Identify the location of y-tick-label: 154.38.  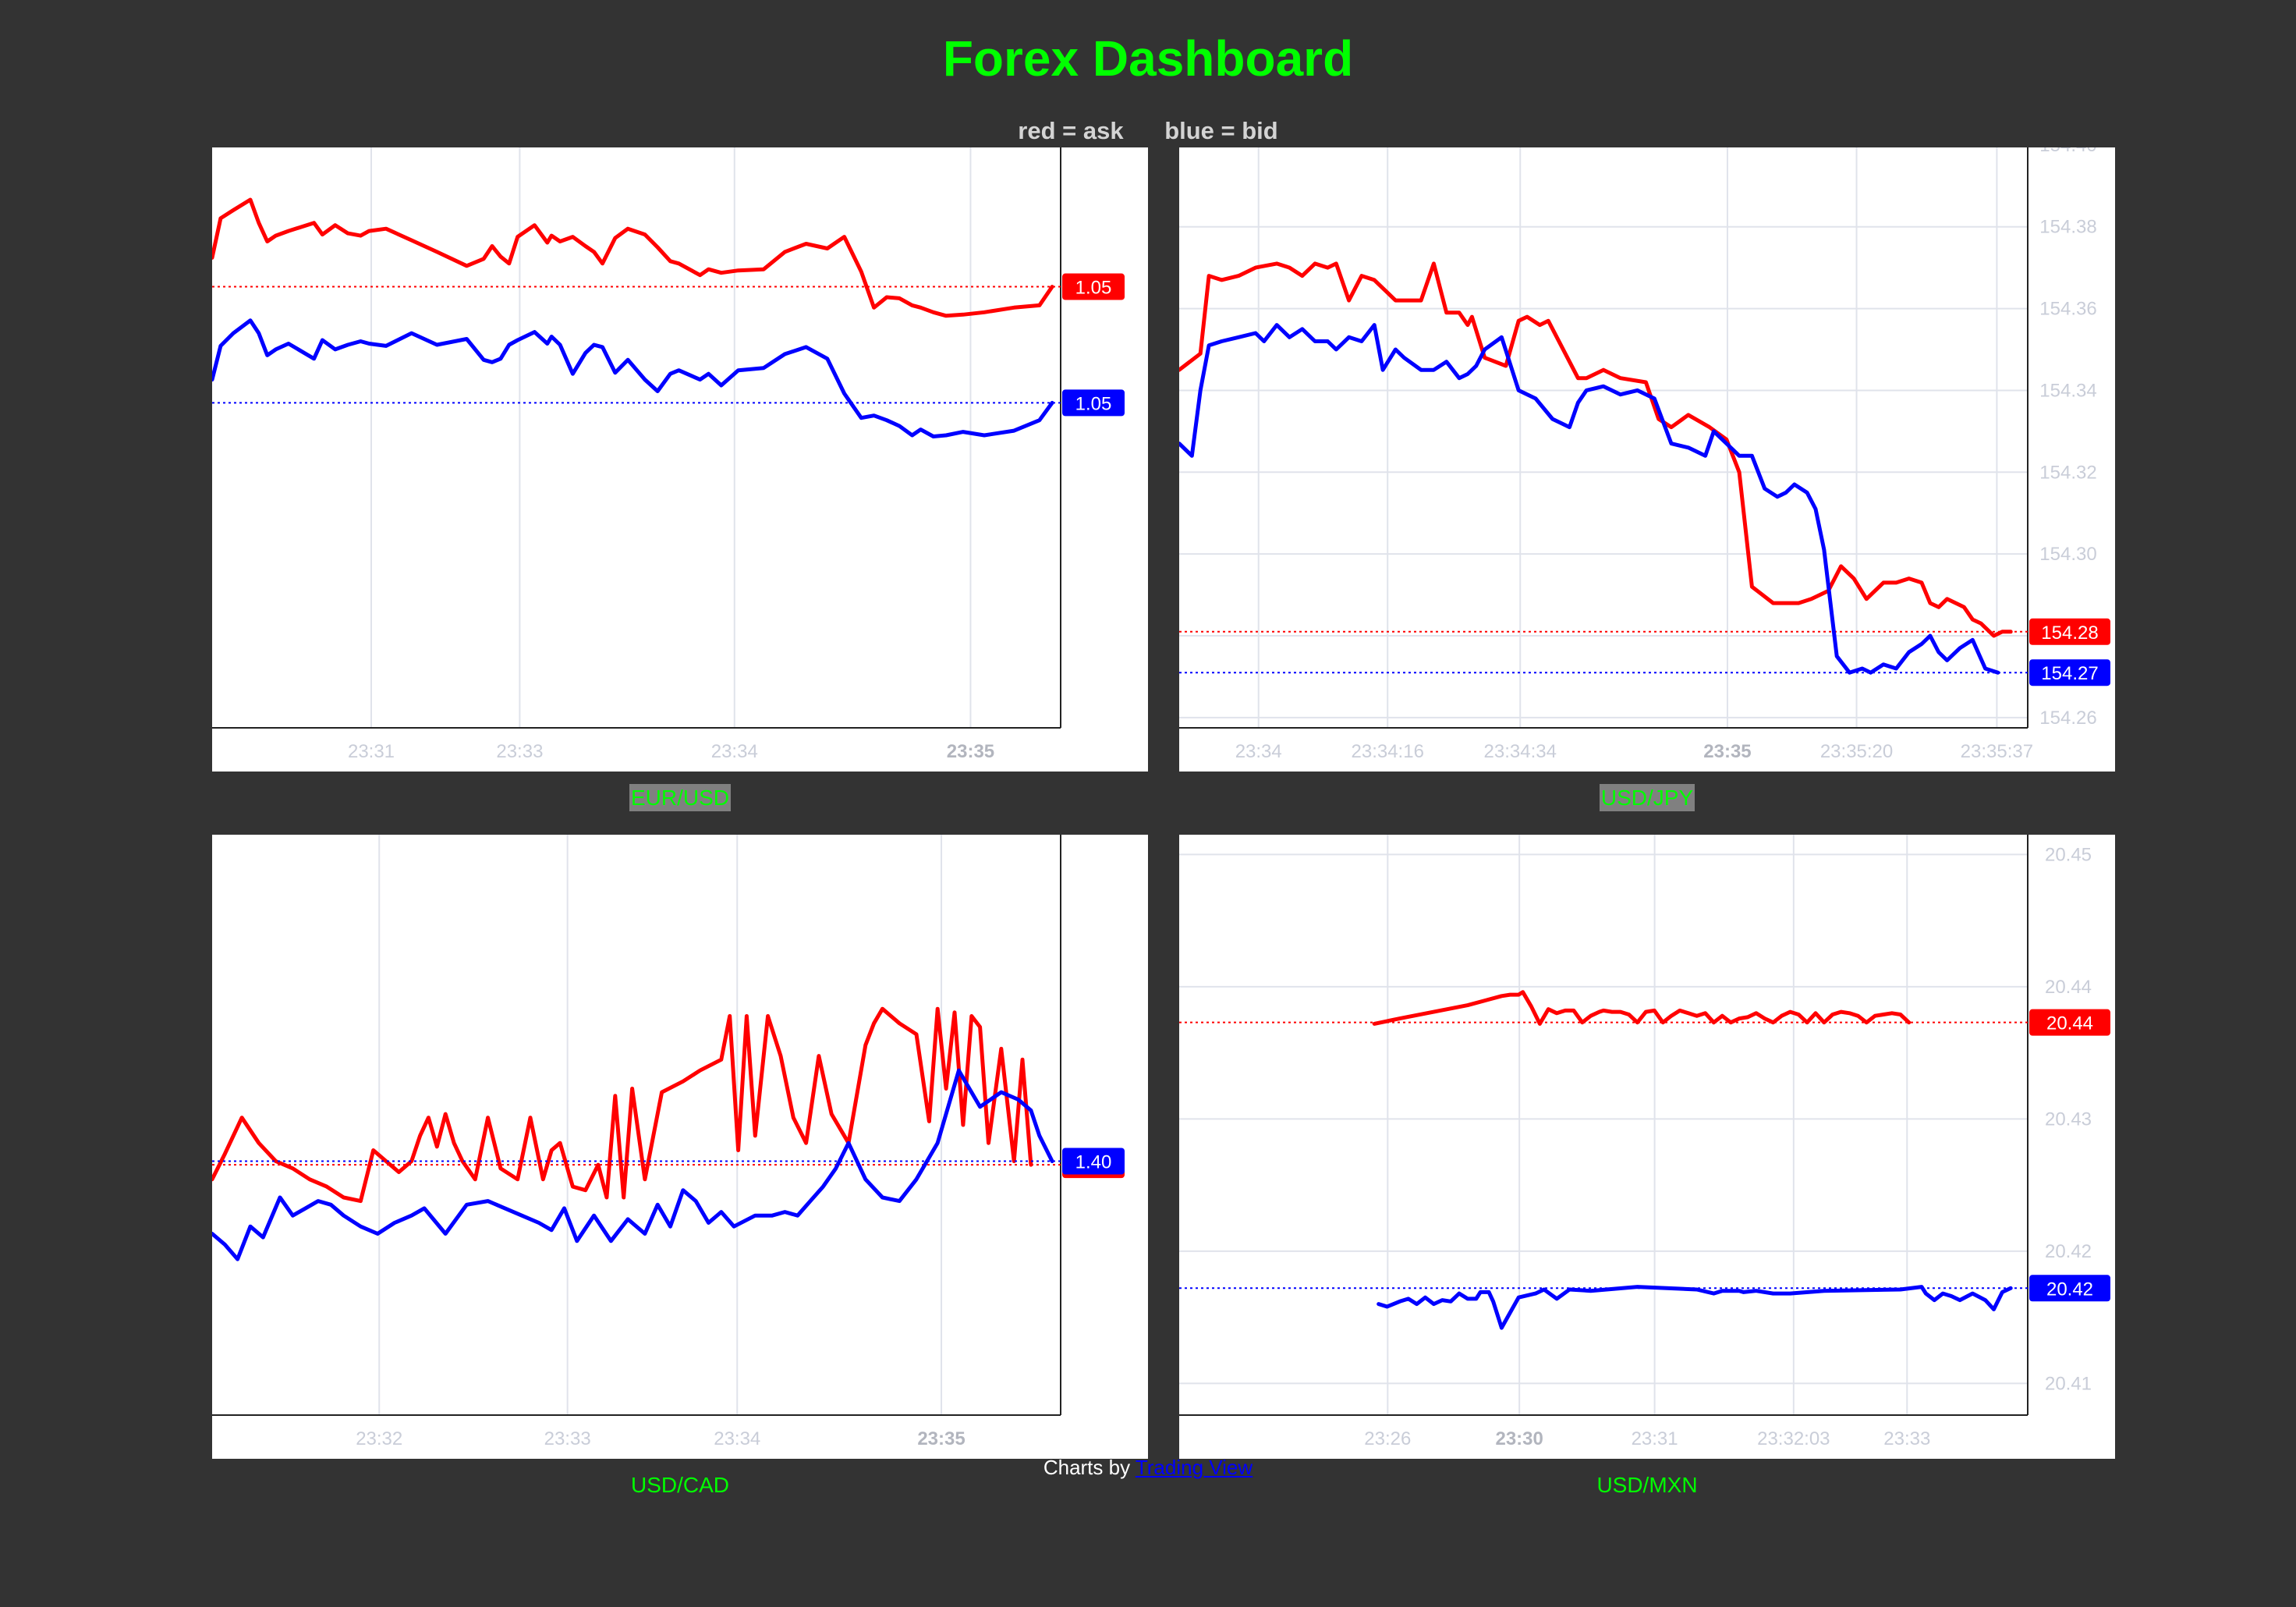
(2067, 228).